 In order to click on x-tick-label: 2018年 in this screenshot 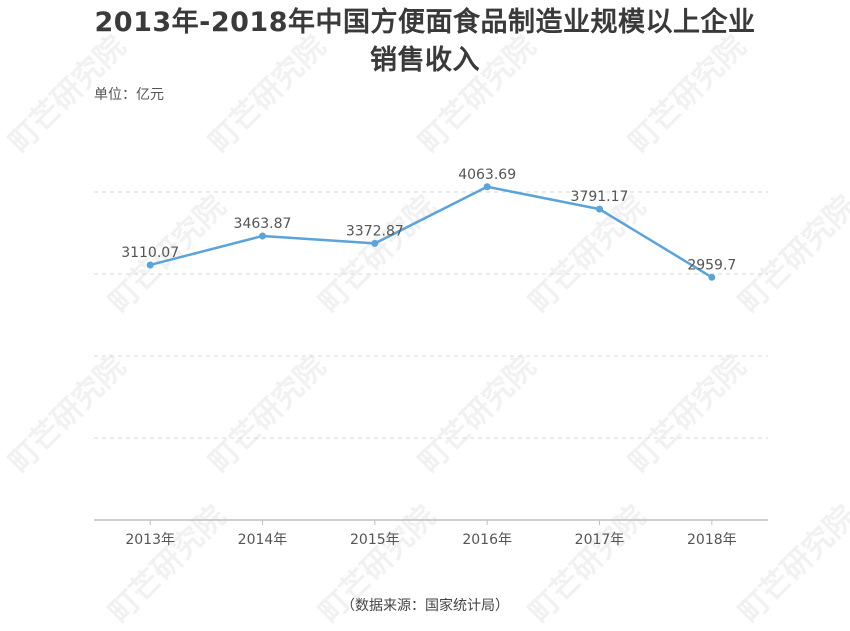, I will do `click(712, 540)`.